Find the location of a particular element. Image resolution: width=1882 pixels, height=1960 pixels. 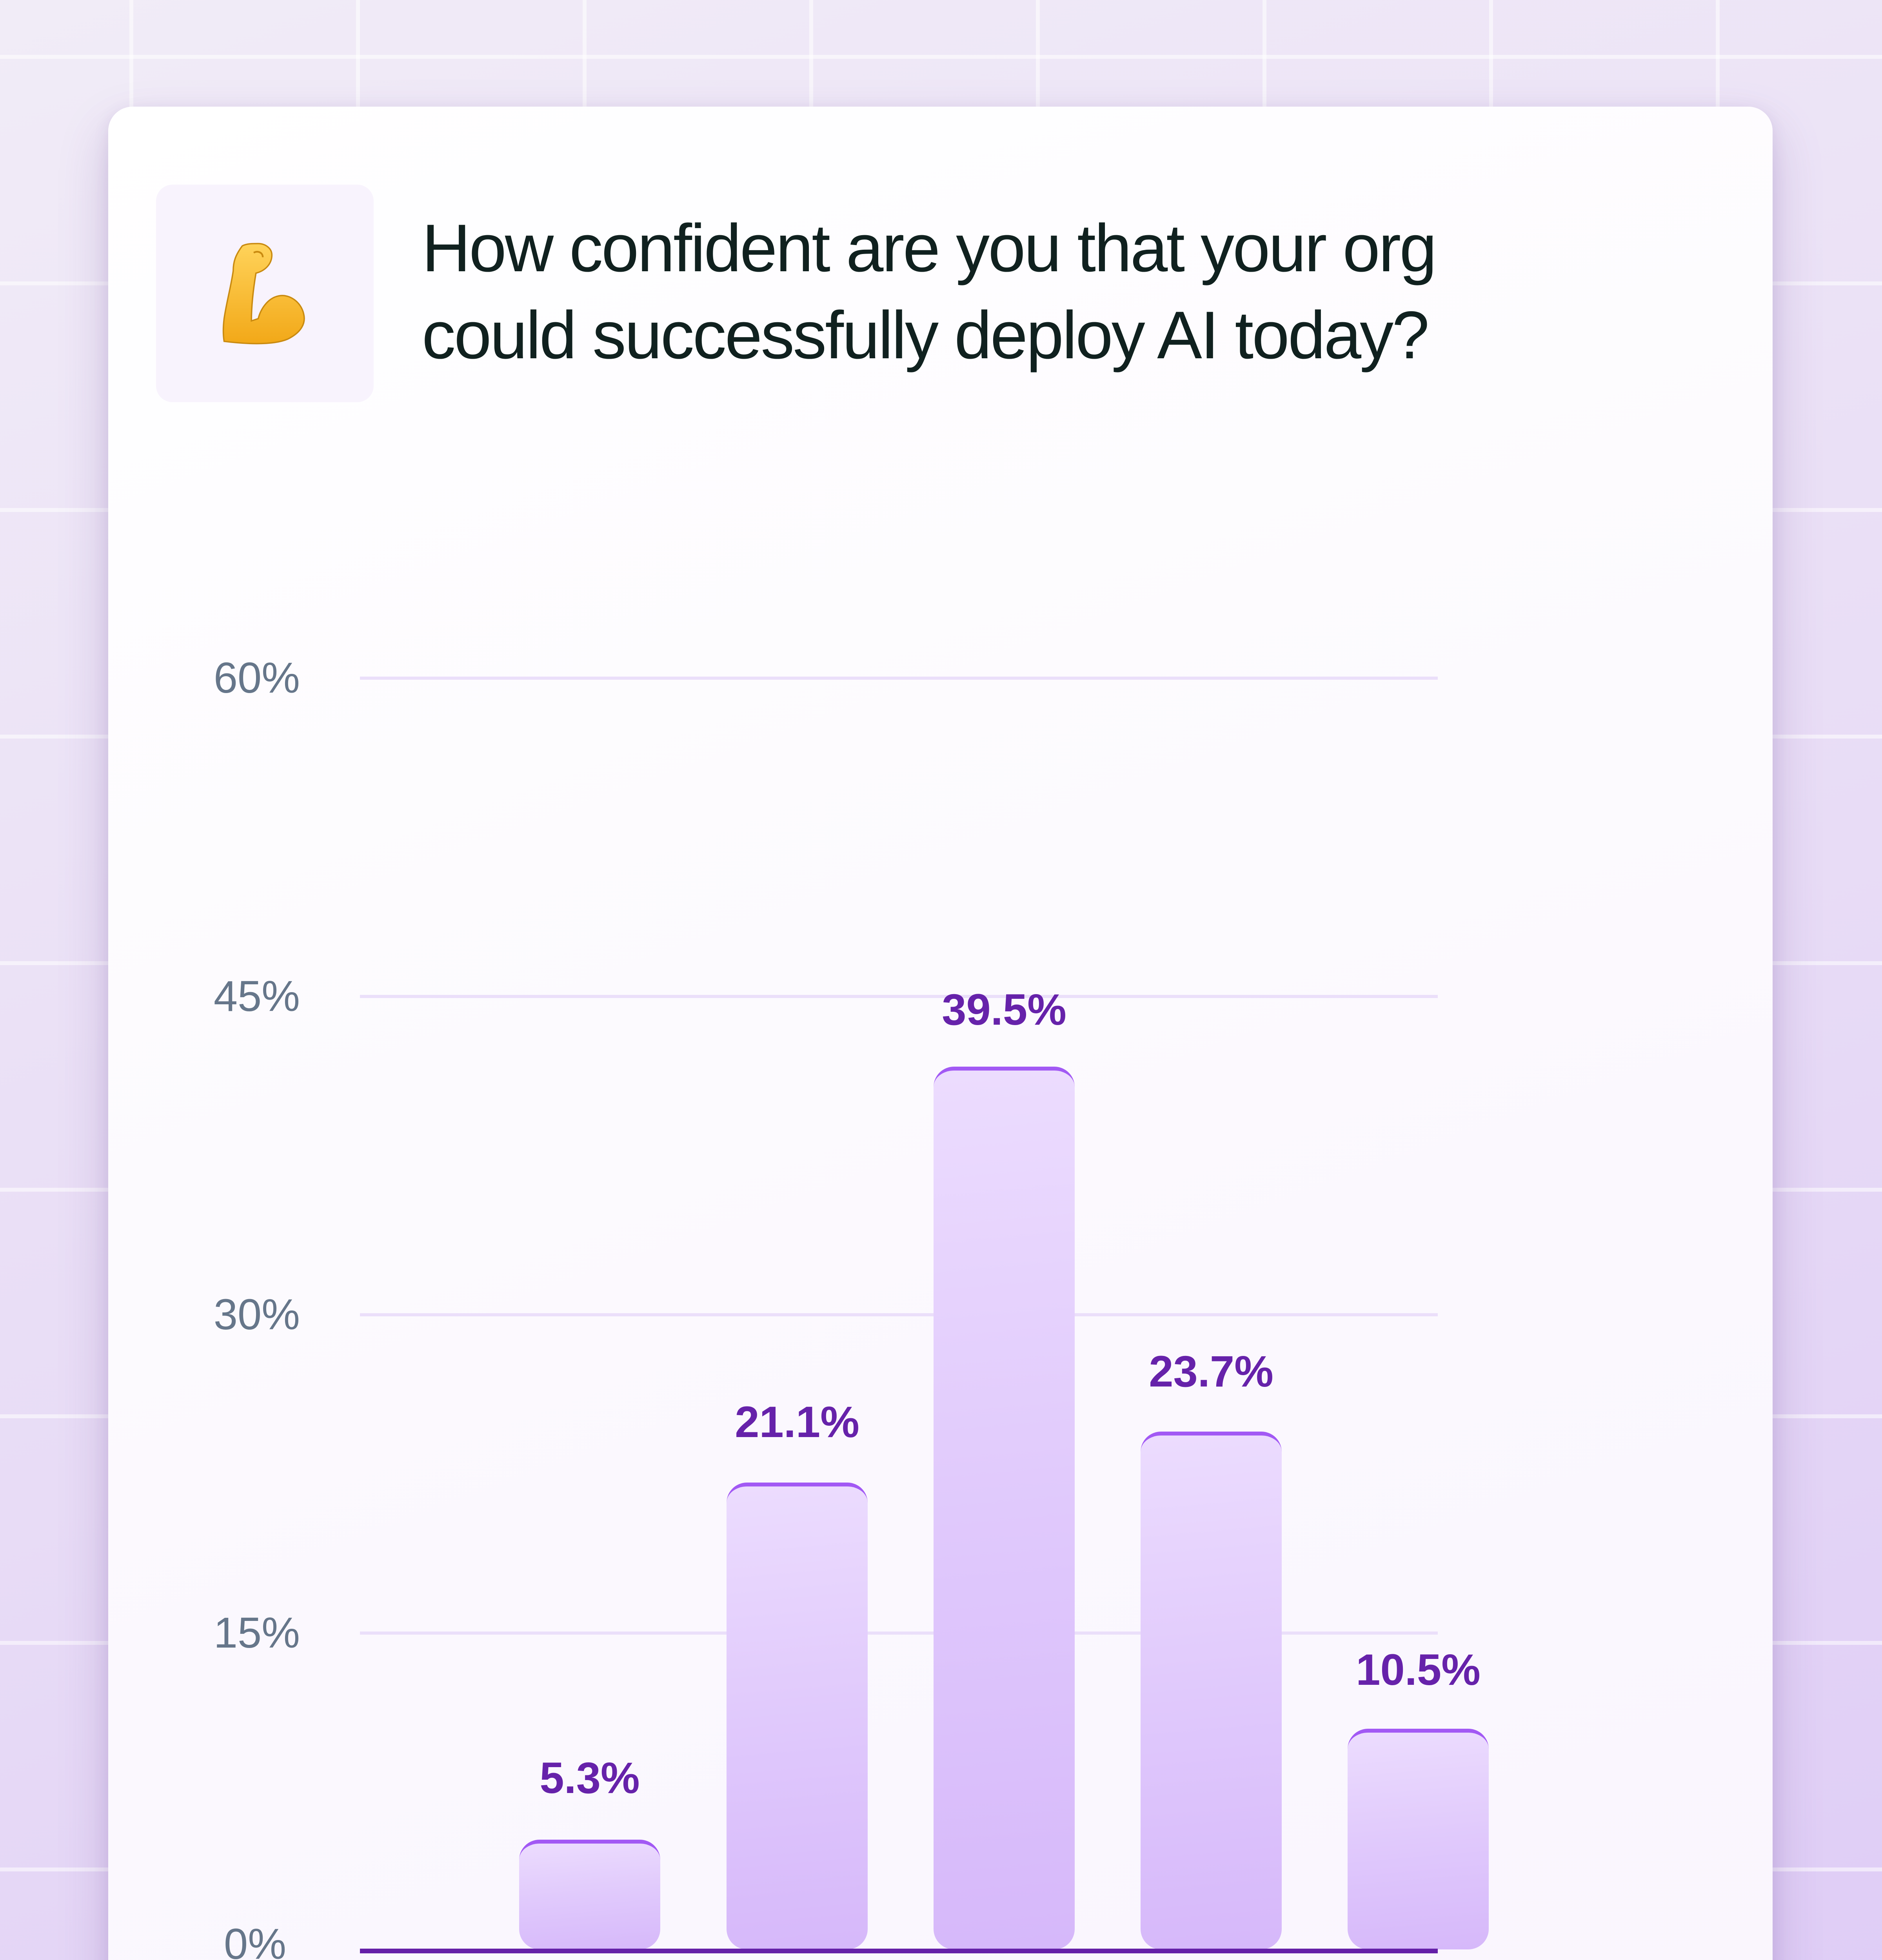

value-label-5: 10.5% is located at coordinates (1418, 1670).